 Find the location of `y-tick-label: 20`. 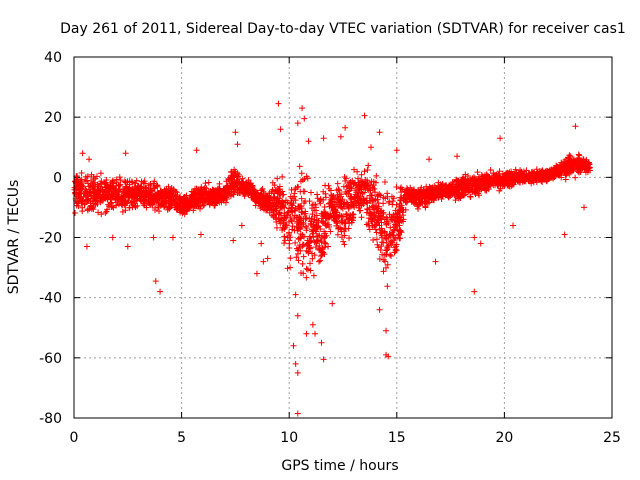

y-tick-label: 20 is located at coordinates (53, 118).